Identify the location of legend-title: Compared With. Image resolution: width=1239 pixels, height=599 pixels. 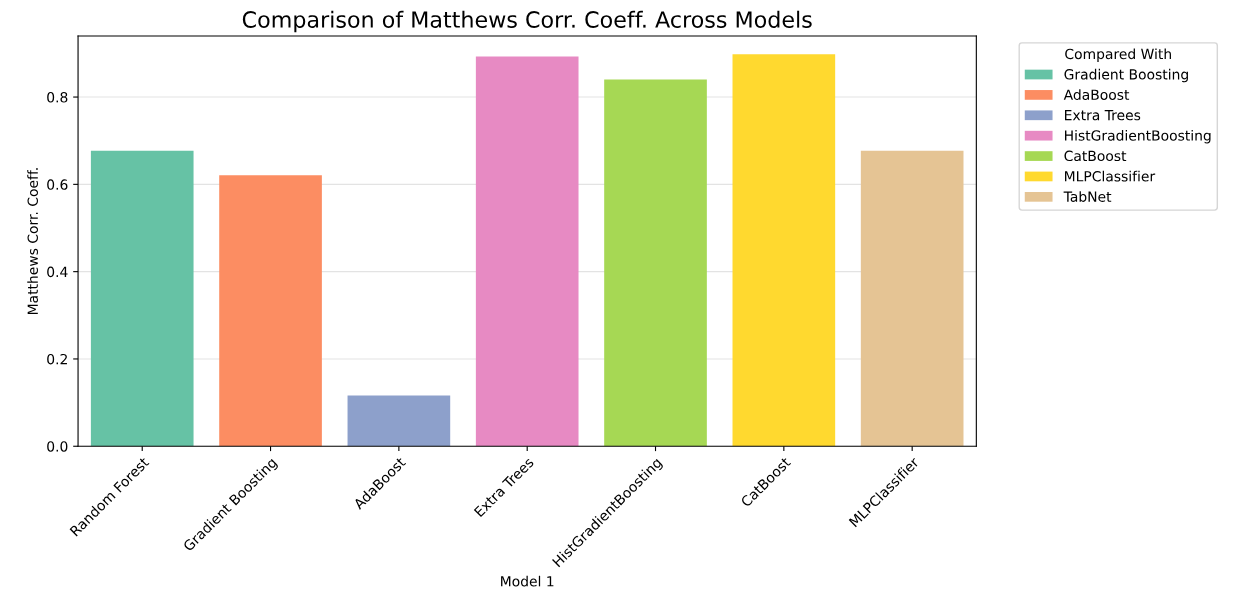
(1118, 55).